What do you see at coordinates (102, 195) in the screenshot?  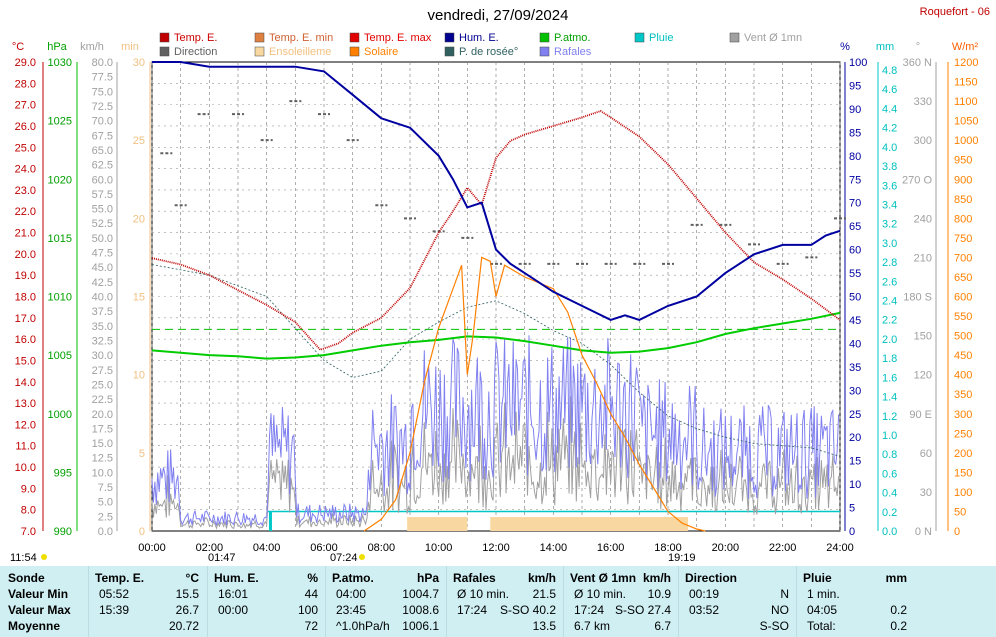 I see `wind-tick-label: 57.5` at bounding box center [102, 195].